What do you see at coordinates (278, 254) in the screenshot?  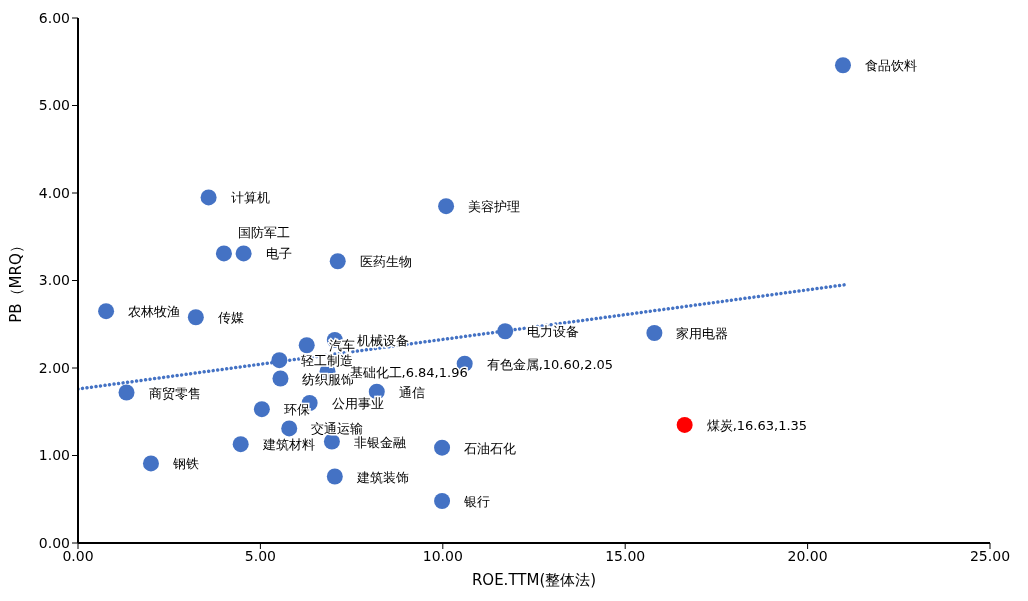 I see `data-label: 电子` at bounding box center [278, 254].